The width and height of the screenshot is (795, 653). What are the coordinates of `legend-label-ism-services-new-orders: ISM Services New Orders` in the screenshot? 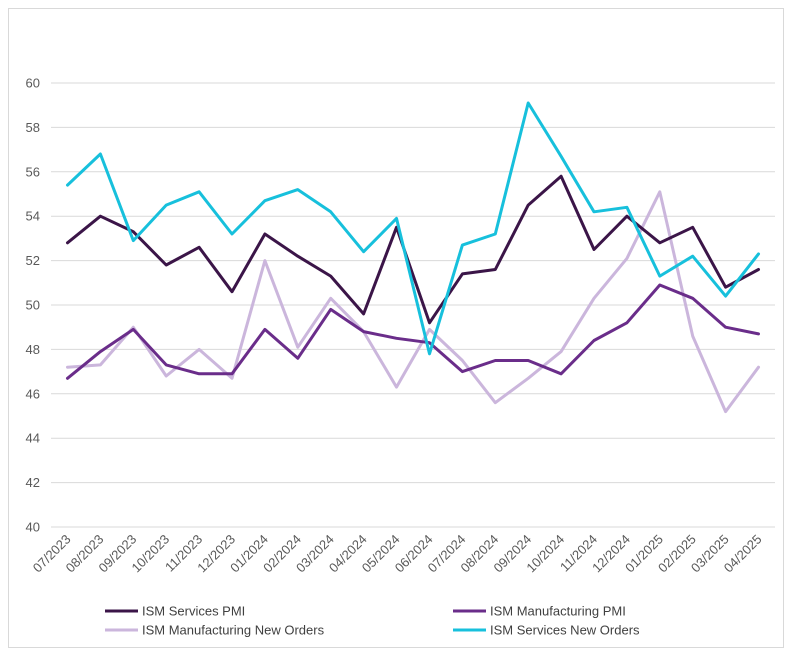 It's located at (565, 630).